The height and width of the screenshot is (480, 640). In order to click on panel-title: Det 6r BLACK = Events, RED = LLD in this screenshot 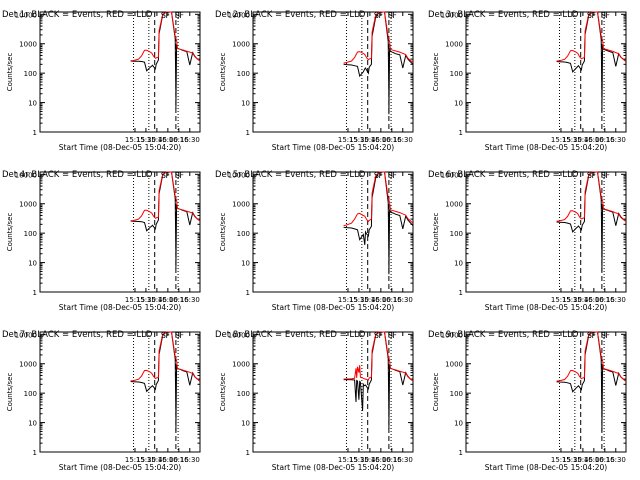, I will do `click(503, 175)`.